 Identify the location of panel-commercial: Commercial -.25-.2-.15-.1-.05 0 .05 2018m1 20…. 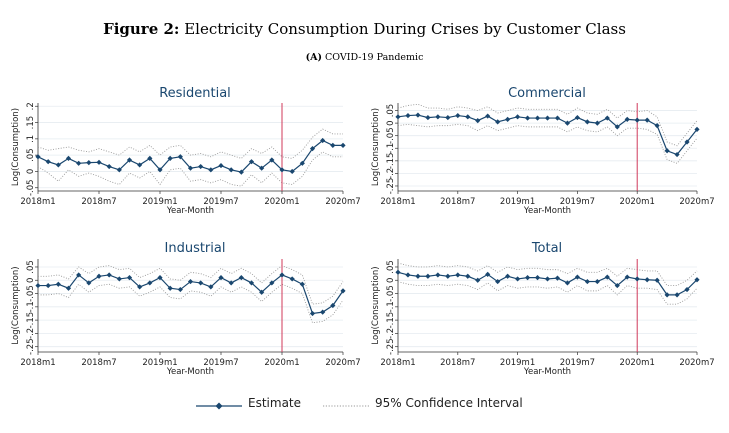
(543, 151).